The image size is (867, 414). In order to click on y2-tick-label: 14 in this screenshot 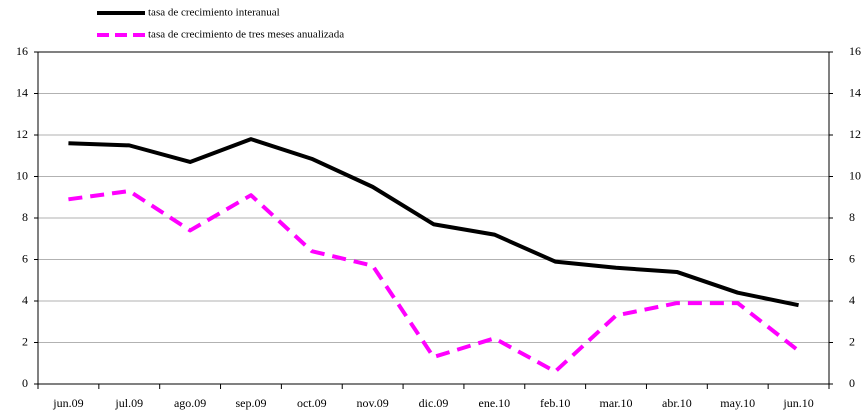, I will do `click(855, 92)`.